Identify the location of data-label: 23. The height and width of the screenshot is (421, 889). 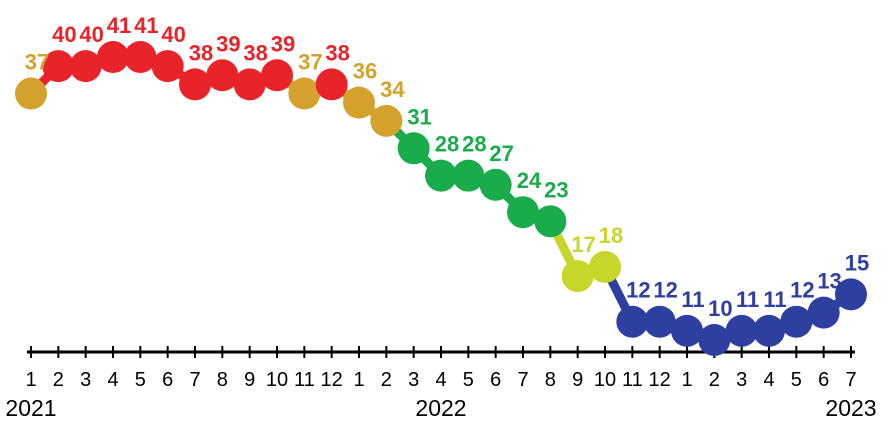
(556, 189).